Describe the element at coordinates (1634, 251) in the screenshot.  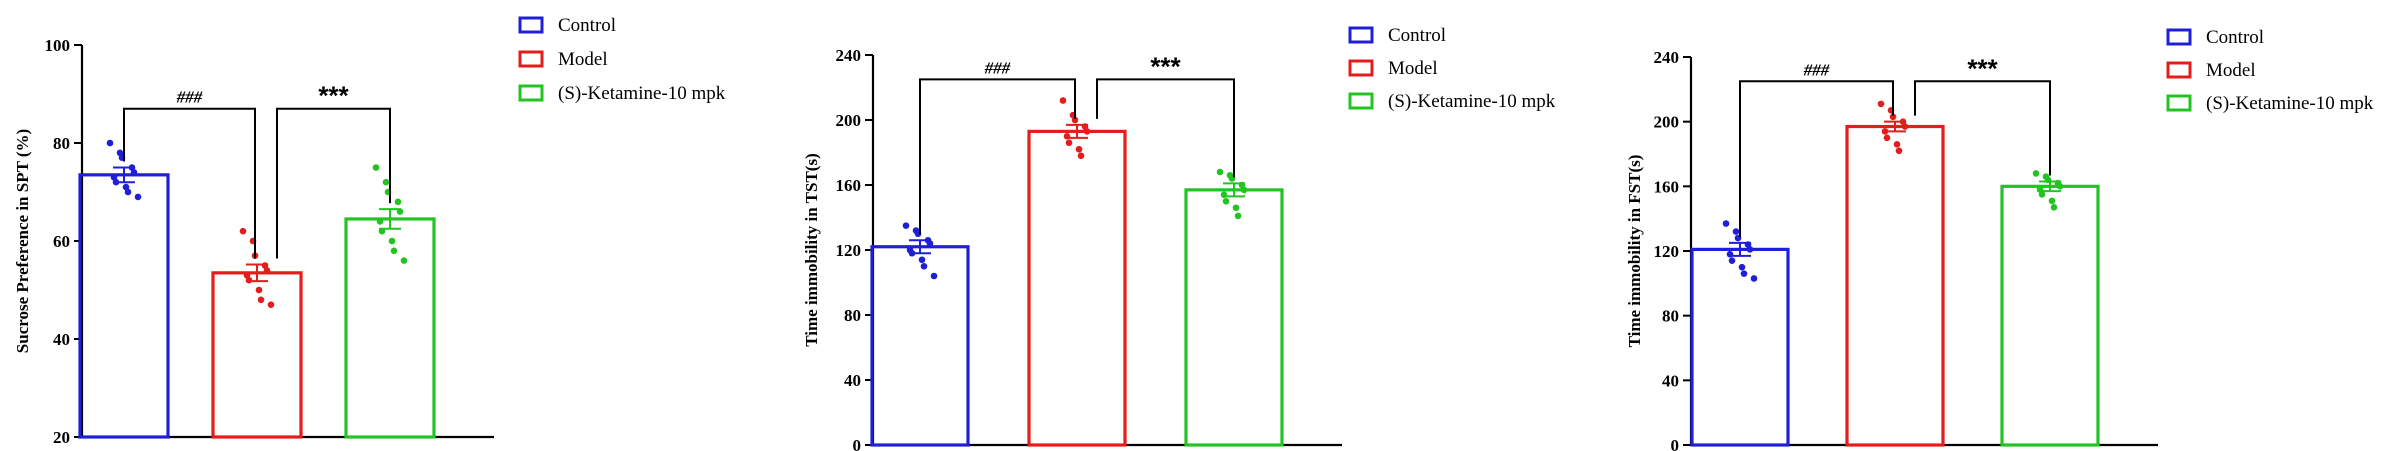
I see `y-axis-title: Time immobility in FST(s)` at that location.